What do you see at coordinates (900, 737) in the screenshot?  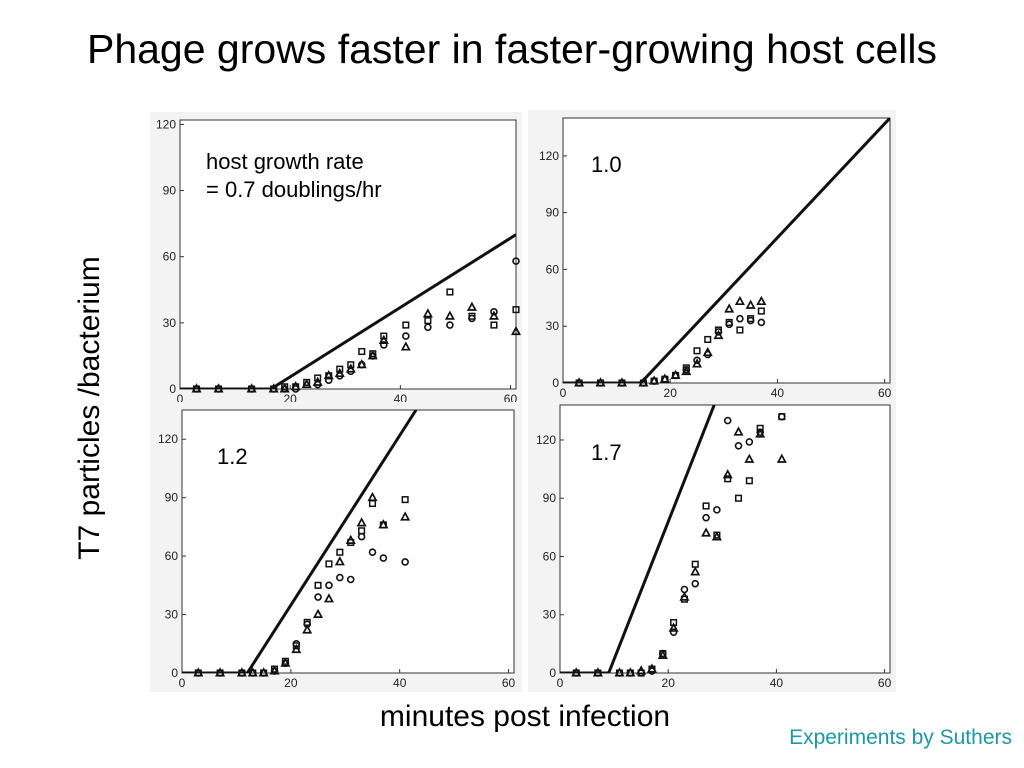 I see `credit-text: Experiments by Suthers` at bounding box center [900, 737].